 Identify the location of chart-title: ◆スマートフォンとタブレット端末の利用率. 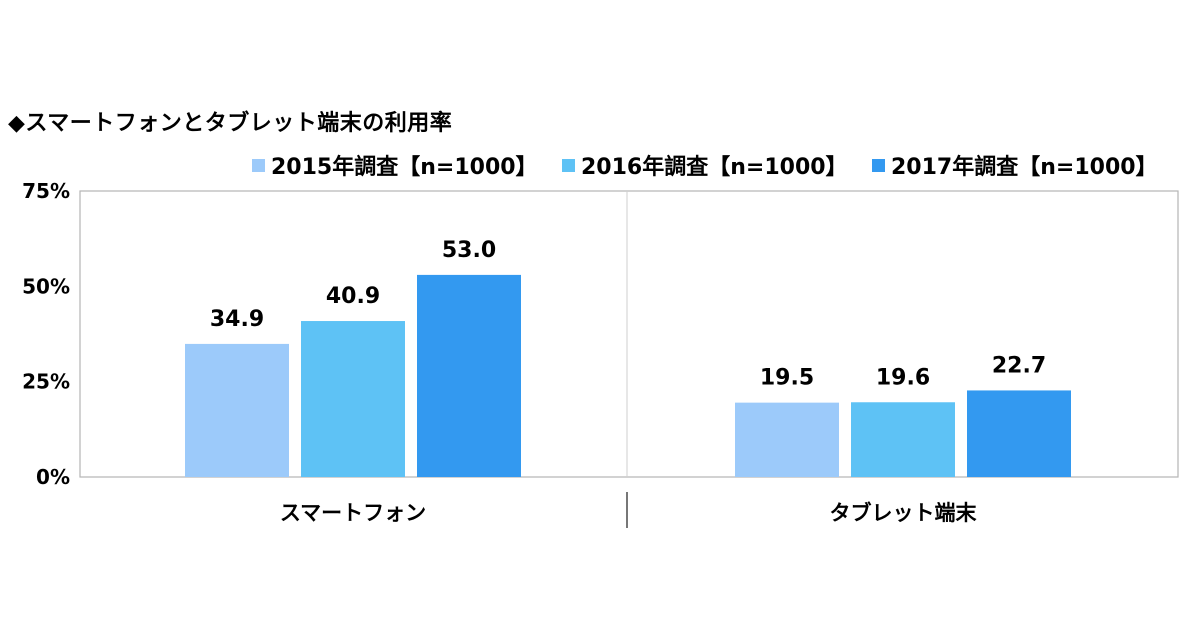
(230, 123).